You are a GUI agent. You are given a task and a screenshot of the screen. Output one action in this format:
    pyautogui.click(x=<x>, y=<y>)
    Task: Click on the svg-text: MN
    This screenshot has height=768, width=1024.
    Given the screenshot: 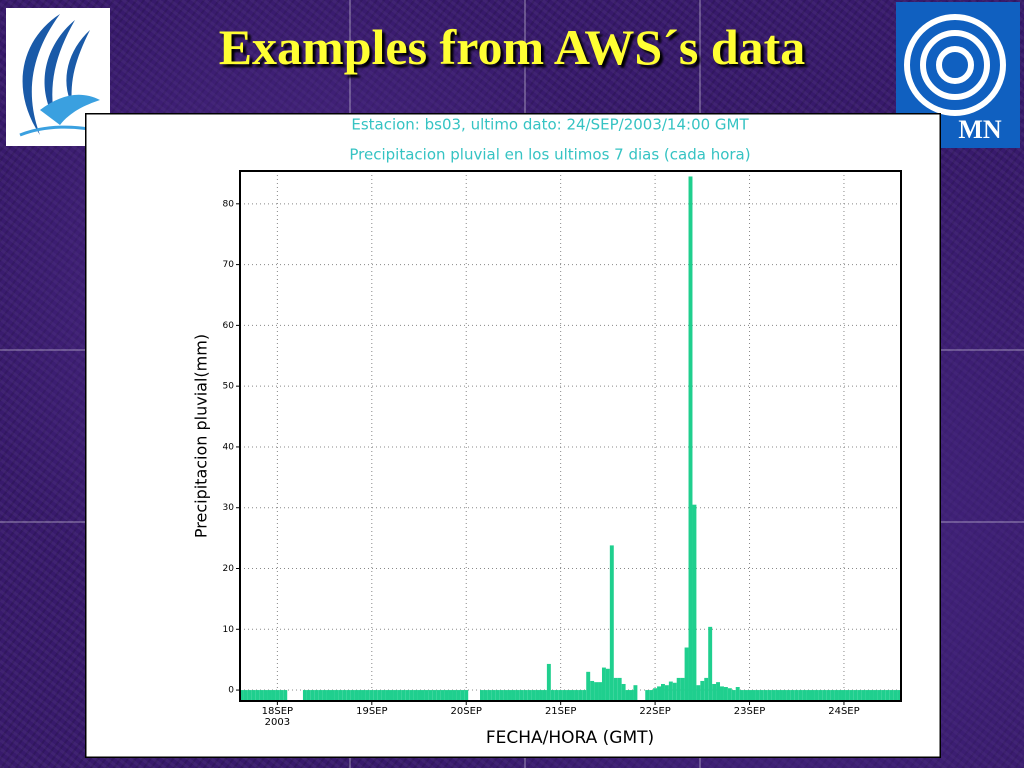 What is the action you would take?
    pyautogui.click(x=980, y=129)
    